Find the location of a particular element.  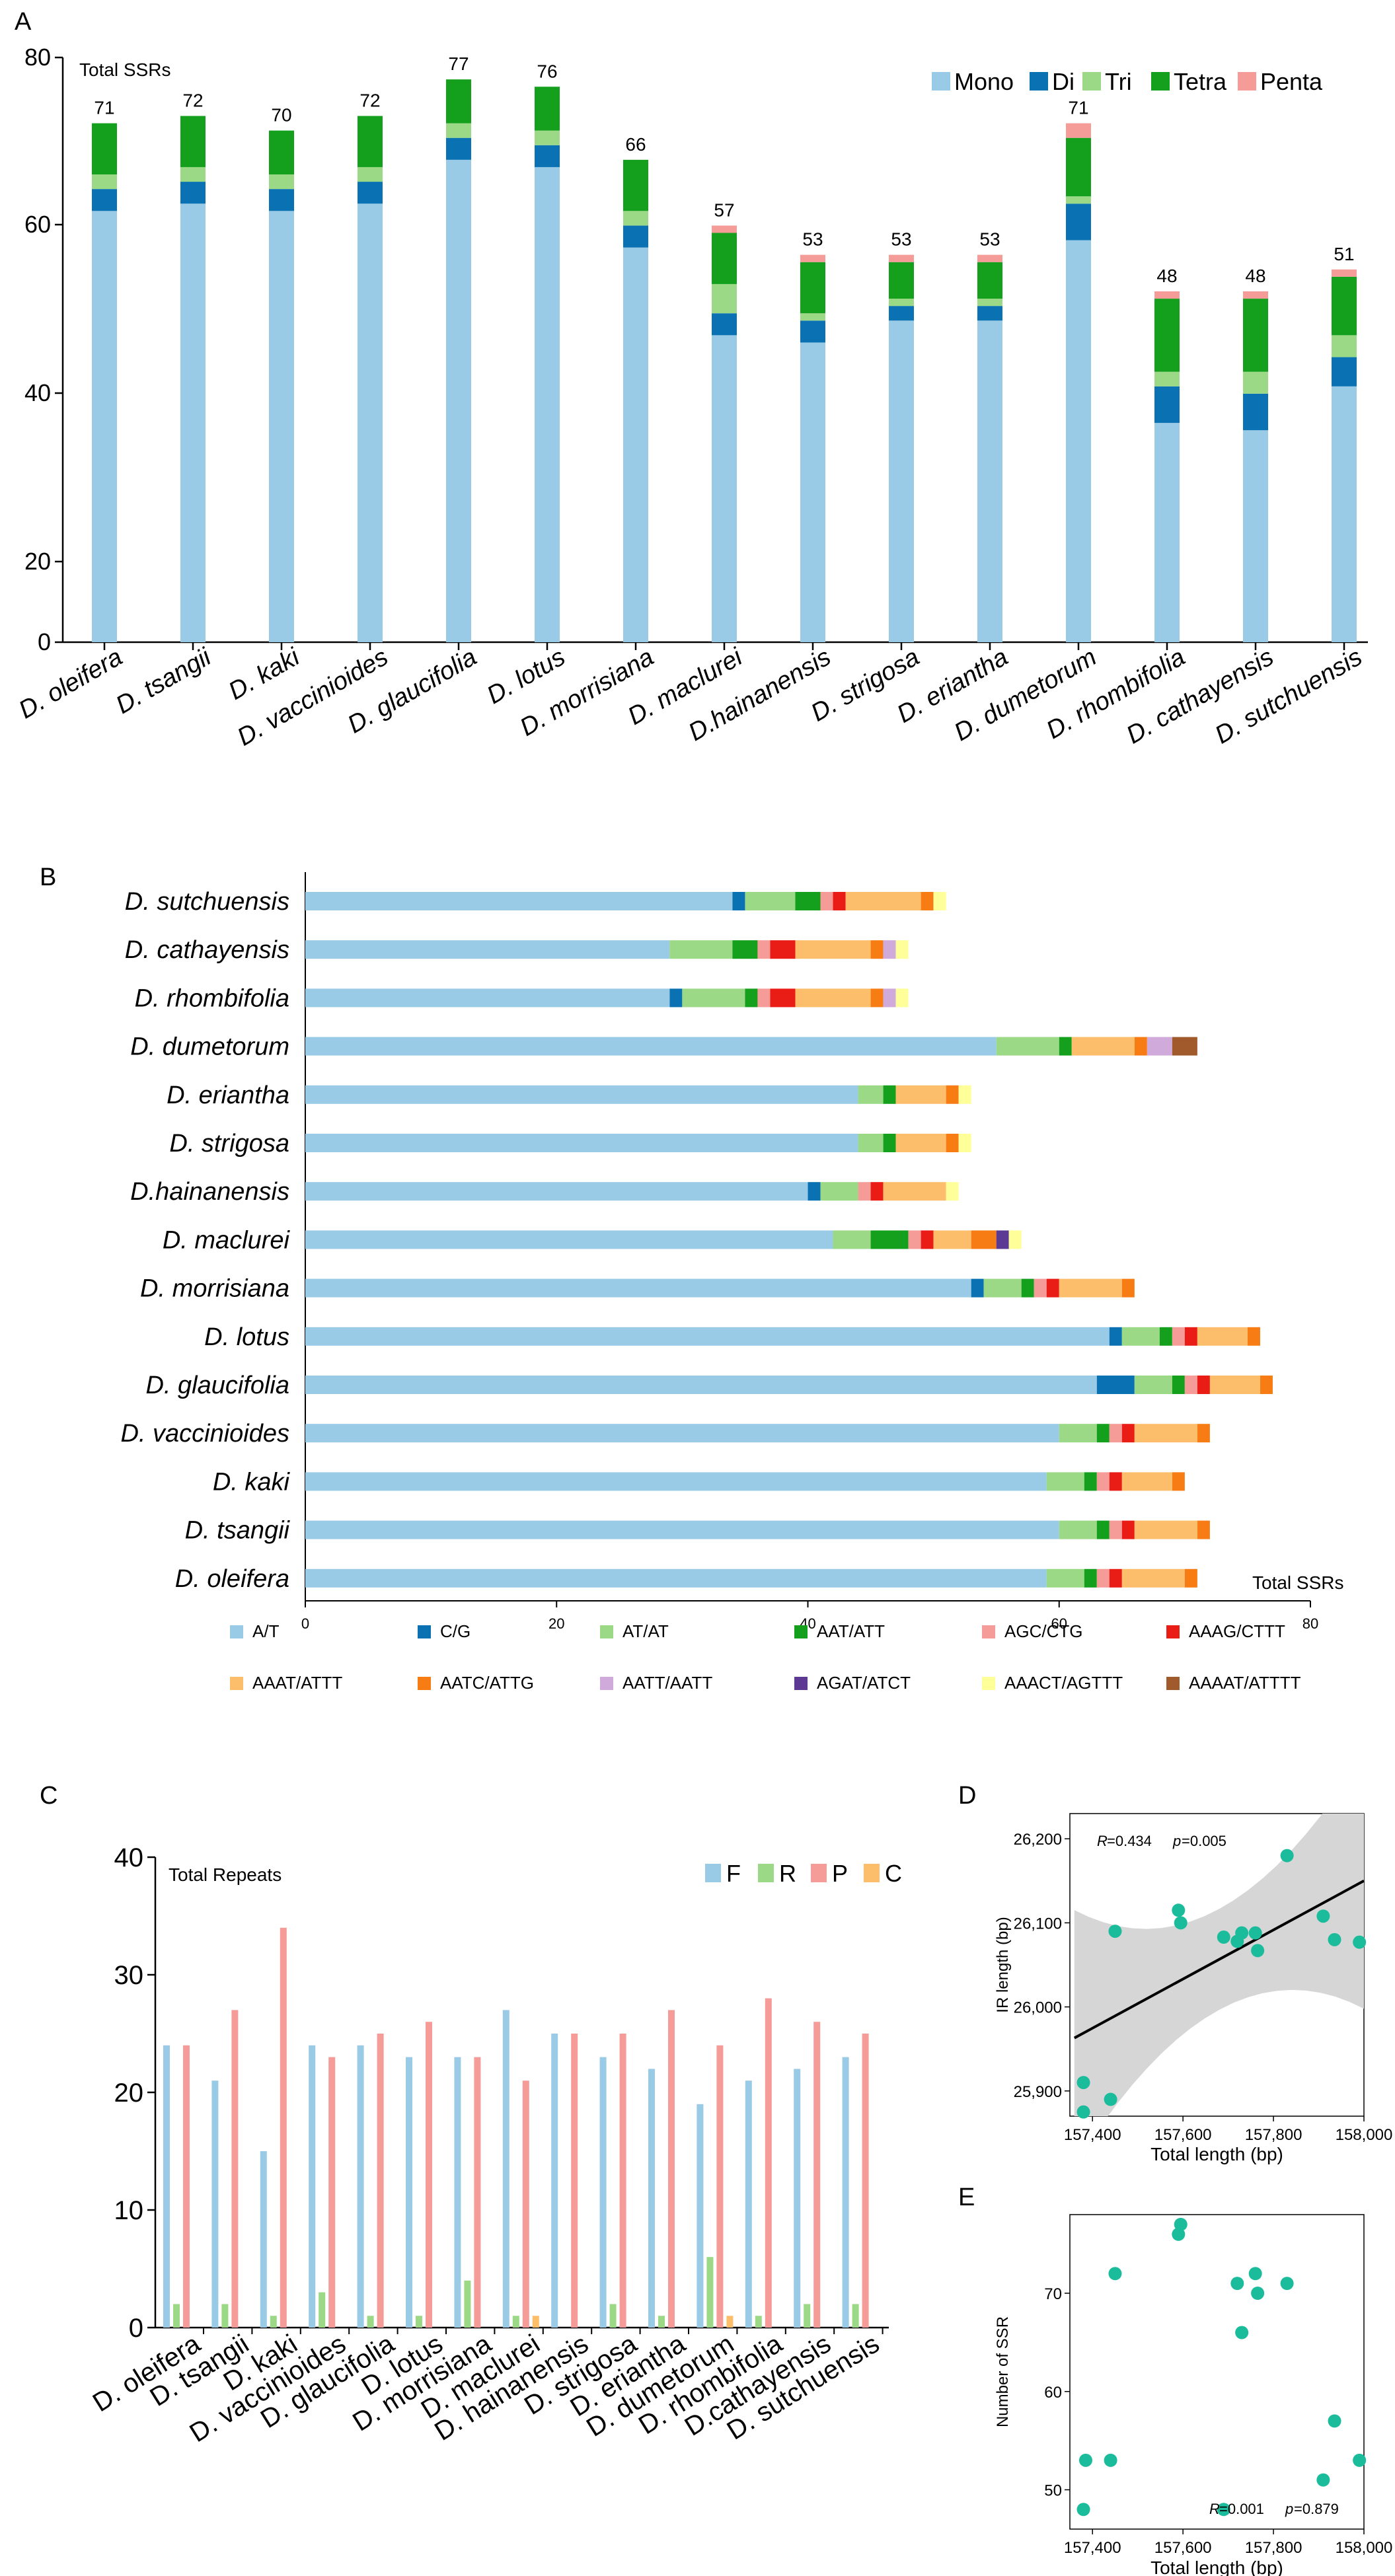

total-label: 57 is located at coordinates (724, 210).